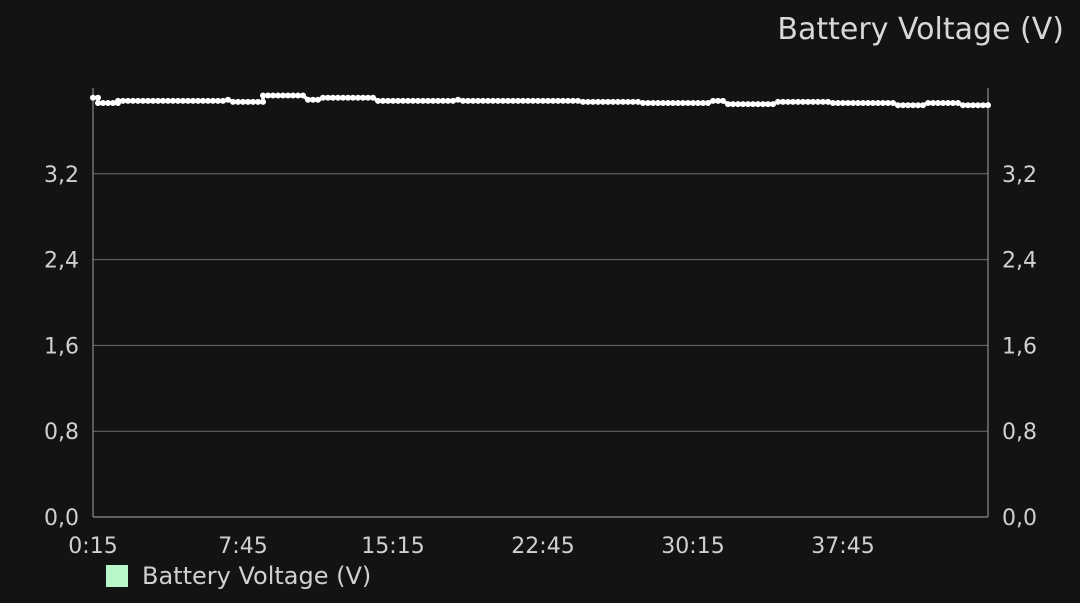  I want to click on x-tick-label: 37:45, so click(842, 546).